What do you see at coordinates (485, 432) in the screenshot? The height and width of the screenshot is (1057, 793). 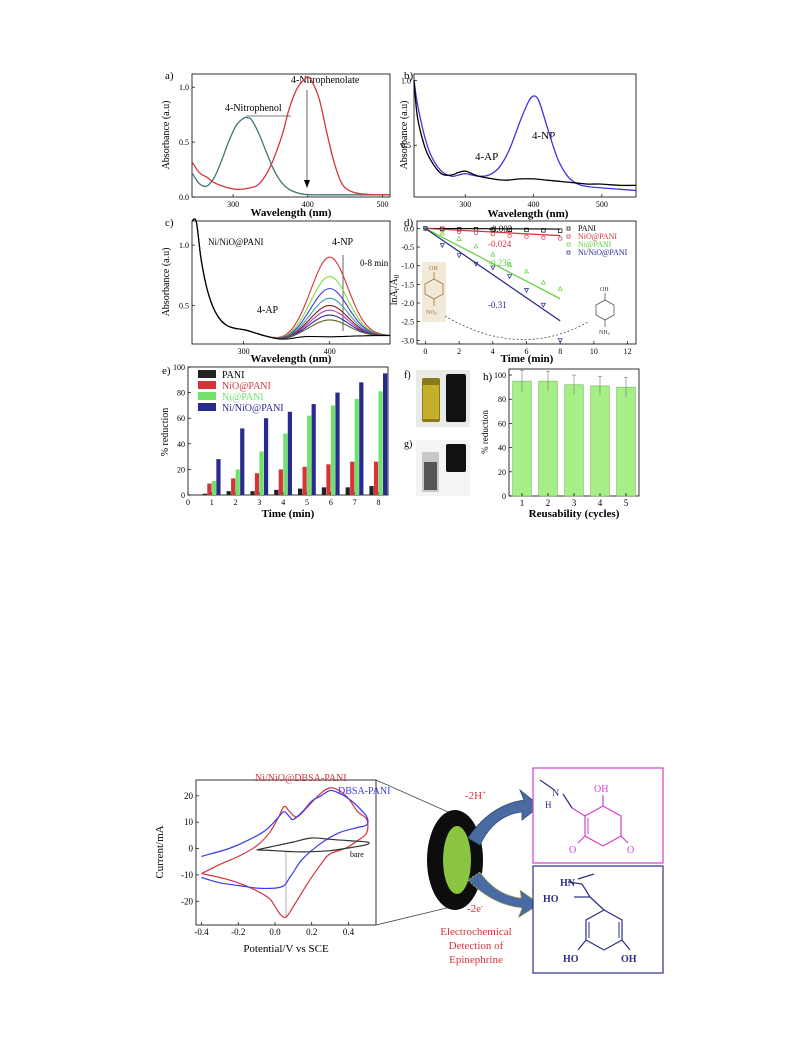 I see `panel-h-ylabel: % reduction` at bounding box center [485, 432].